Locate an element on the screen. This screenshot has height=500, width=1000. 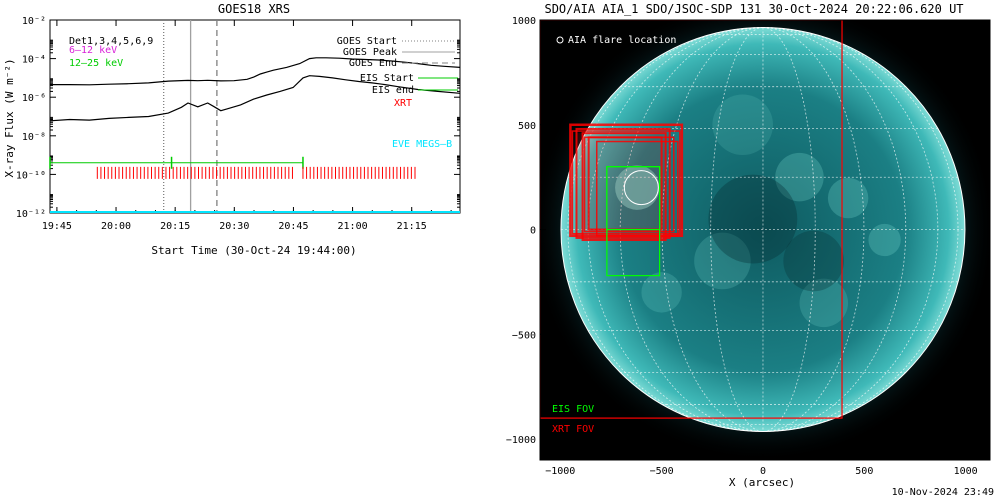
goes-chart-title: GOES18 XRS is located at coordinates (254, 9).